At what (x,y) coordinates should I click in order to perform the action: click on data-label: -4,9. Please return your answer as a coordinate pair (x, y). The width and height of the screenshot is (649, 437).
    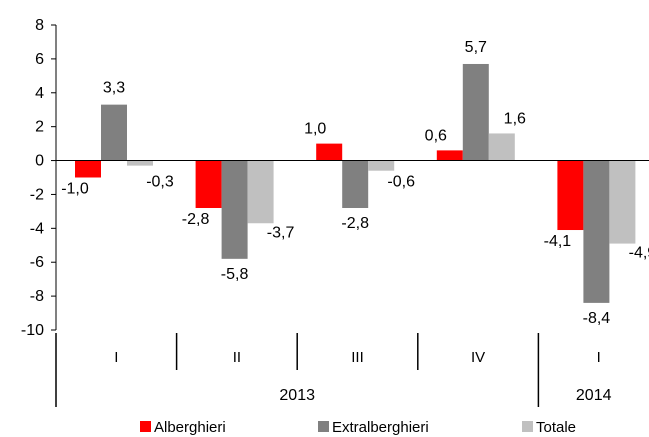
    Looking at the image, I should click on (639, 253).